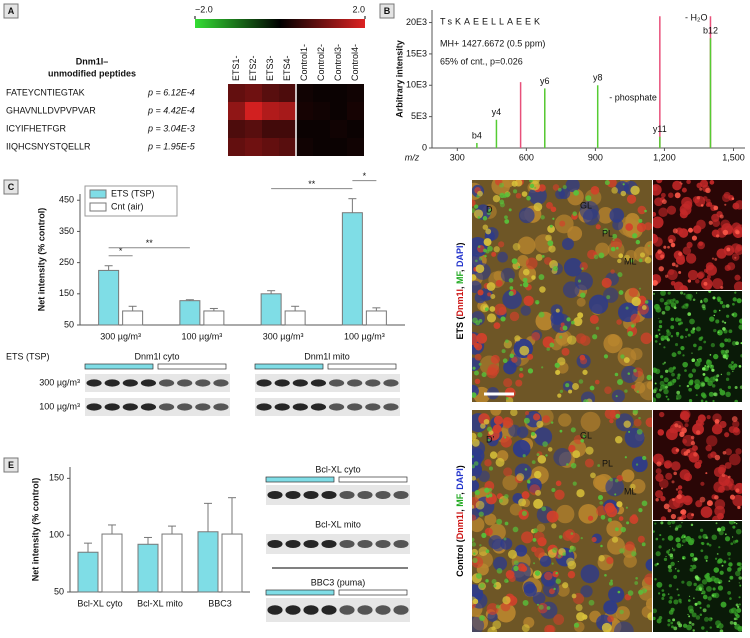 This screenshot has height=638, width=750. Describe the element at coordinates (460, 492) in the screenshot. I see `side-label-part: ,` at that location.